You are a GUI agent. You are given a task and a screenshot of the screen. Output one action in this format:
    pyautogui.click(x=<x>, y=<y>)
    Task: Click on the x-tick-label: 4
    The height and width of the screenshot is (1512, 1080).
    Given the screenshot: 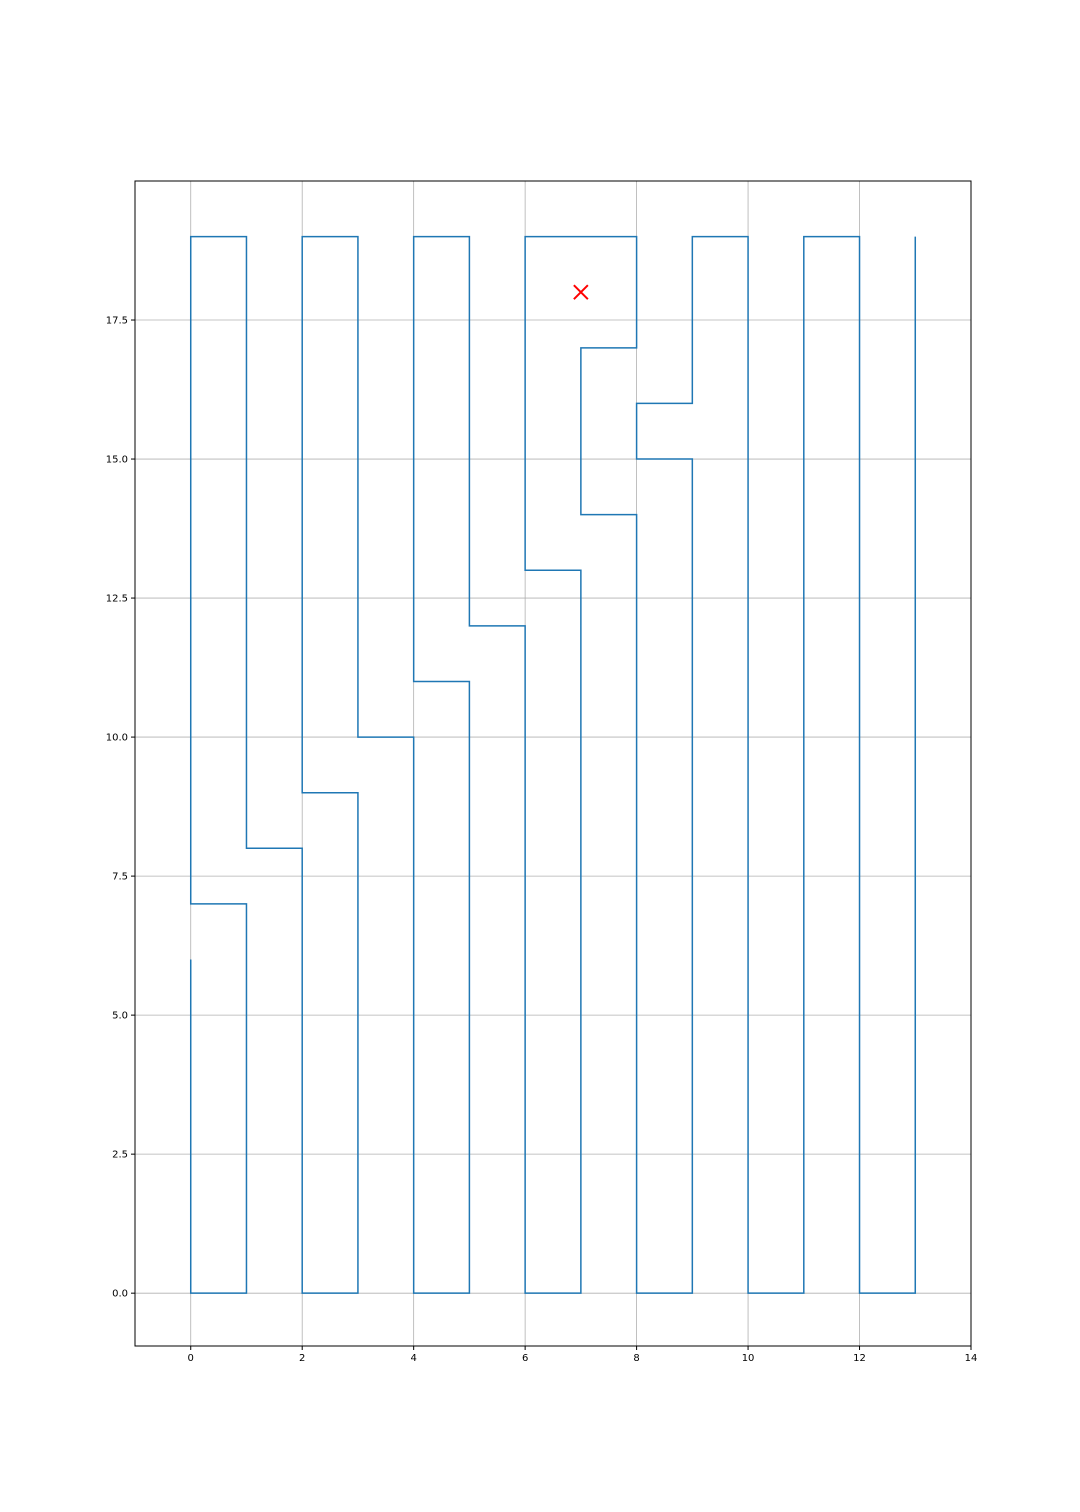 What is the action you would take?
    pyautogui.click(x=413, y=1358)
    